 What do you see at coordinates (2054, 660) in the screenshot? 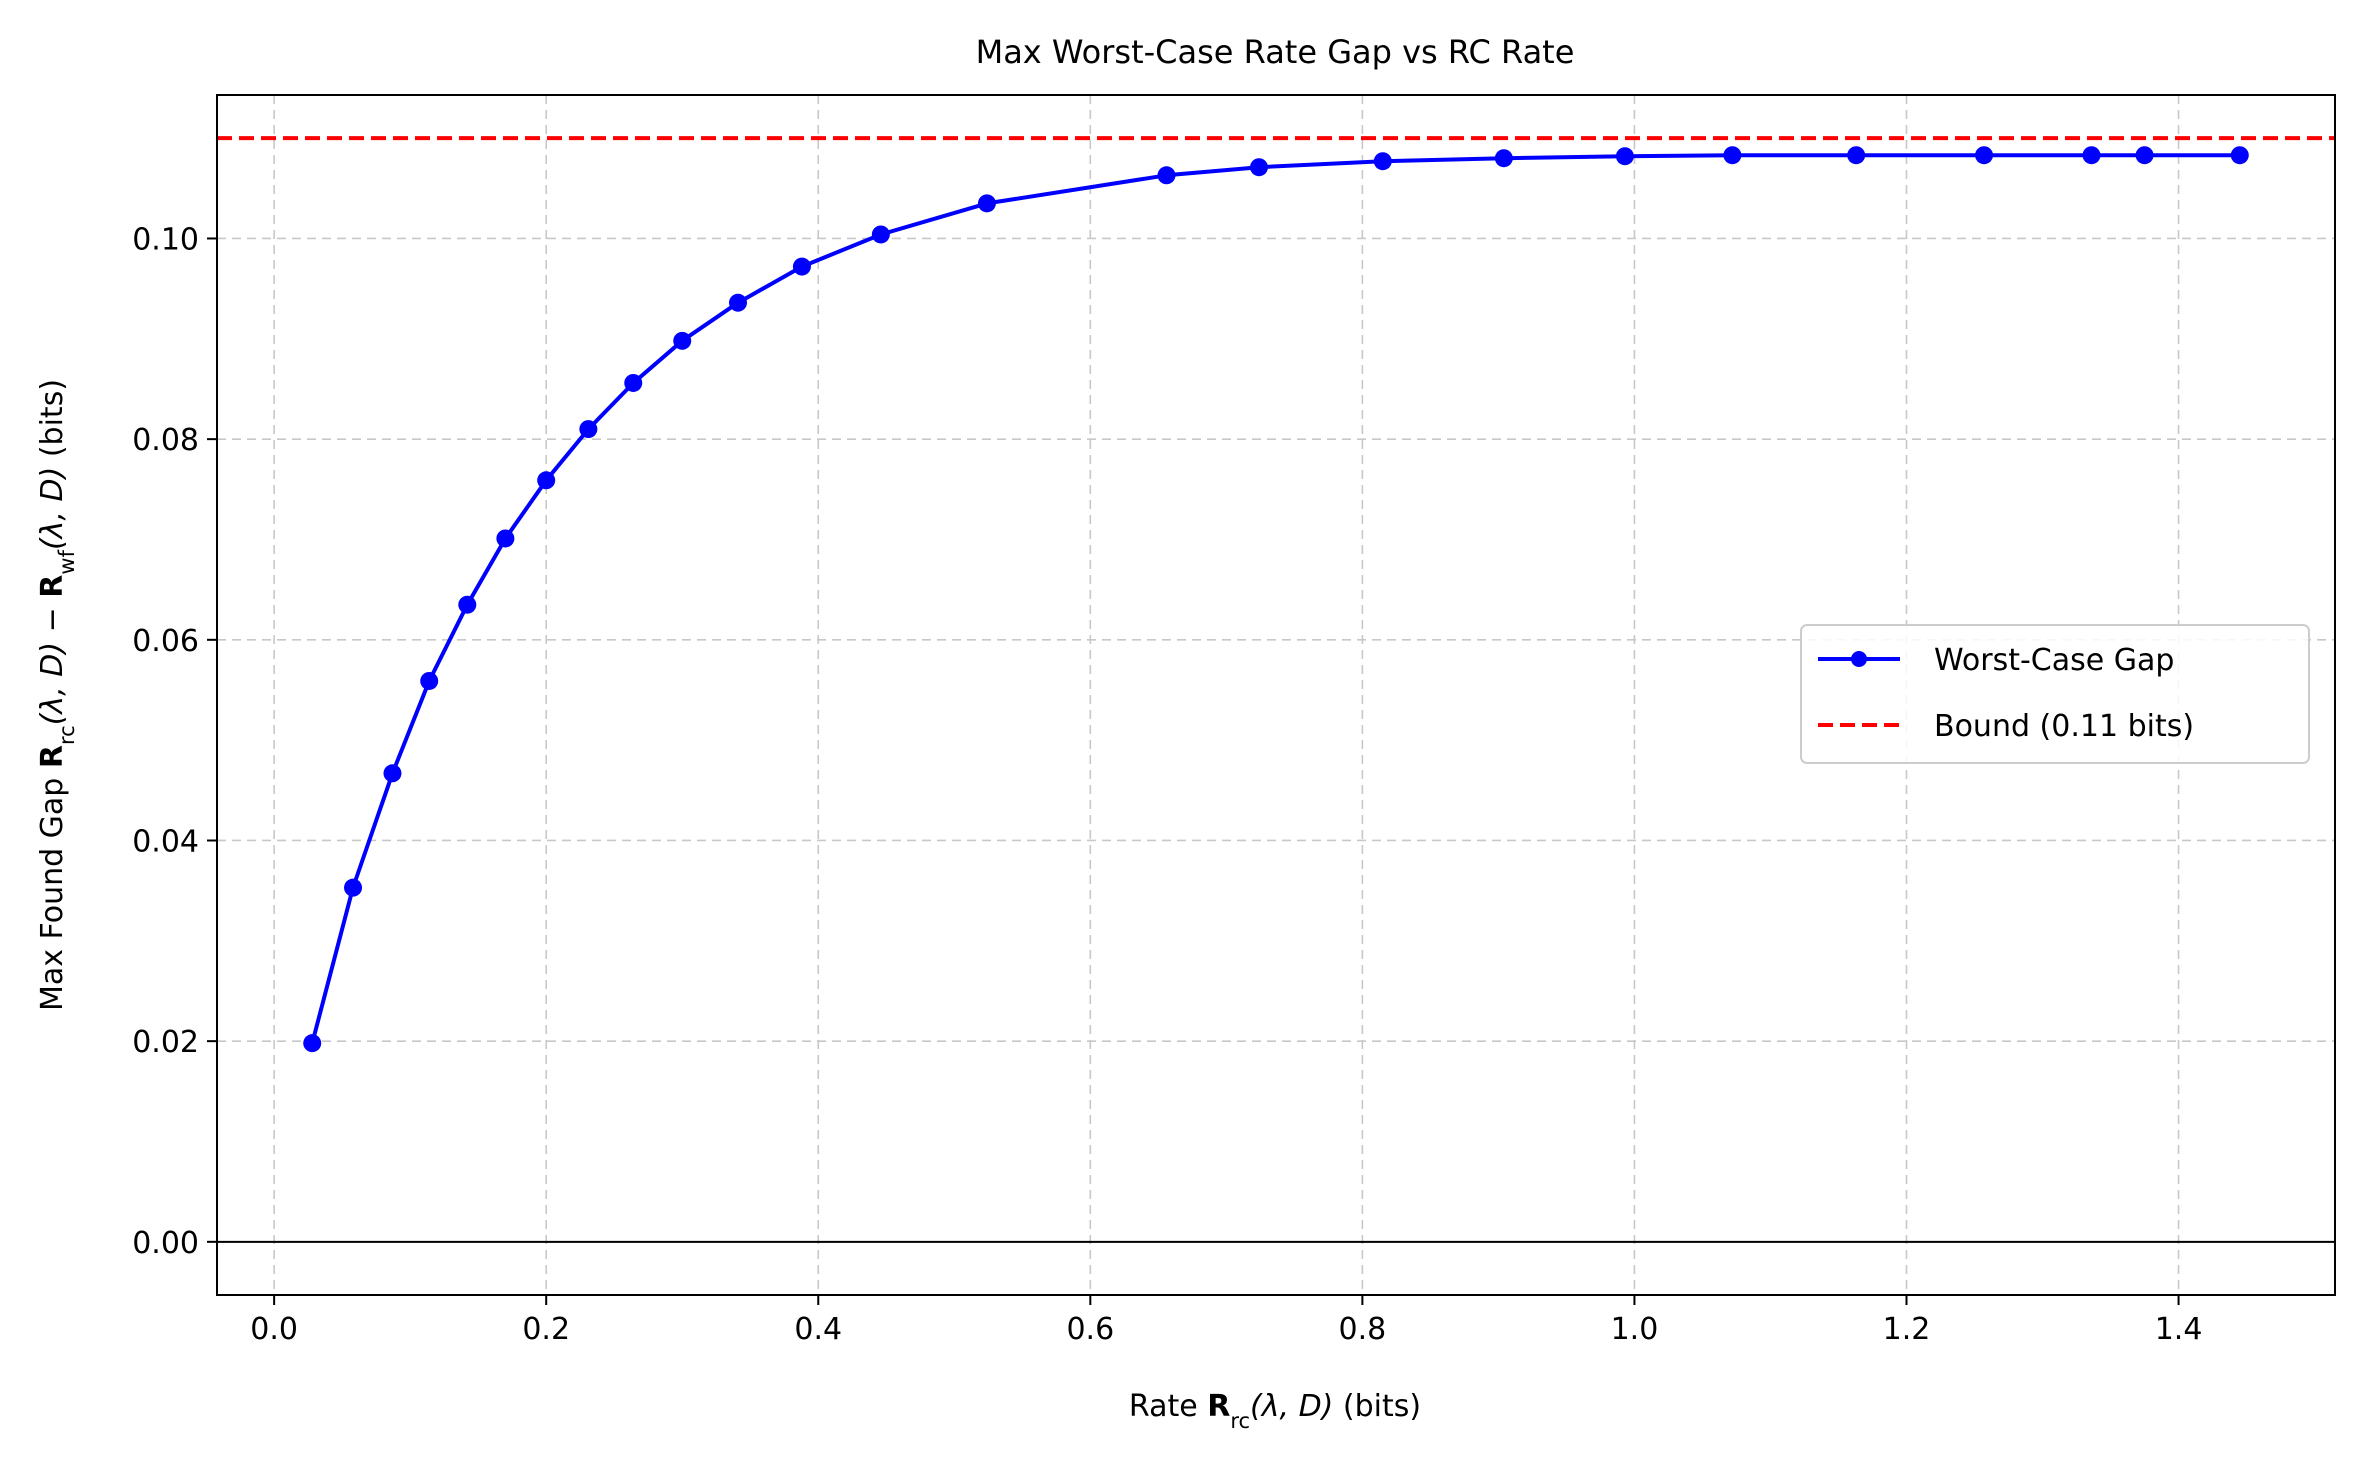
I see `legend-label-worst-case-gap: Worst-Case Gap` at bounding box center [2054, 660].